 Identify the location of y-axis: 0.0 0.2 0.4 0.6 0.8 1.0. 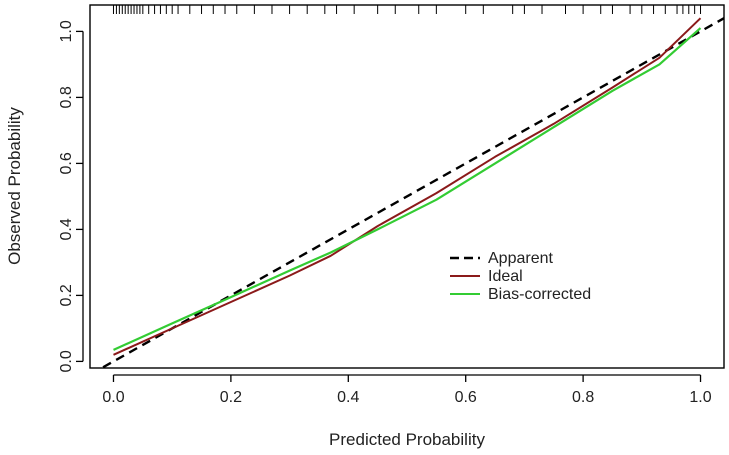
(71, 196).